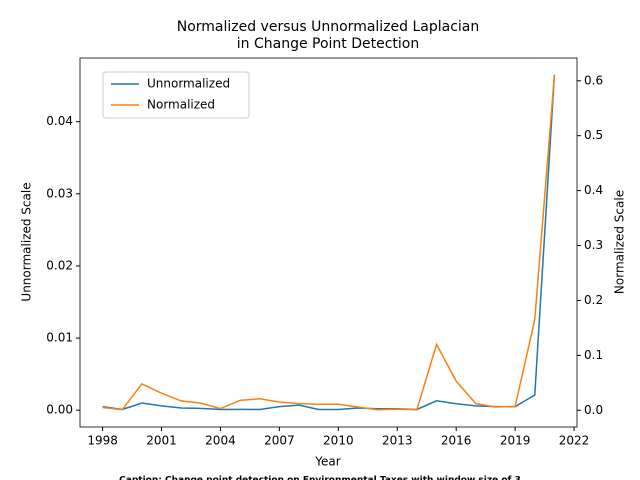 The height and width of the screenshot is (480, 640). I want to click on y-tick-label: 0.00, so click(59, 410).